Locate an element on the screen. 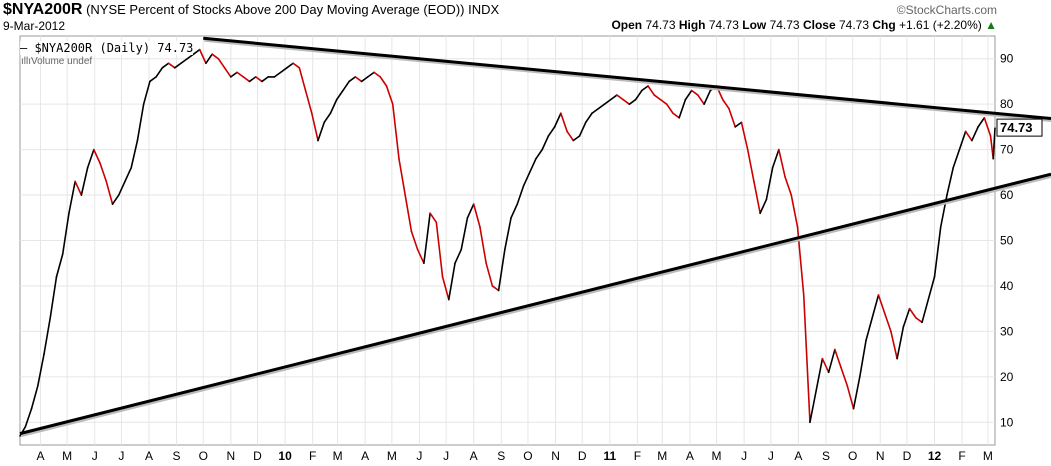  low-label: Low is located at coordinates (754, 25).